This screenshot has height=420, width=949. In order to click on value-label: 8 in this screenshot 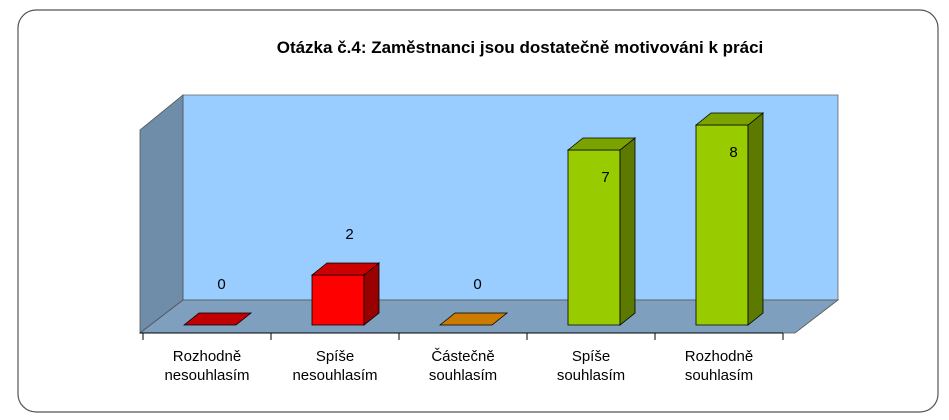, I will do `click(733, 152)`.